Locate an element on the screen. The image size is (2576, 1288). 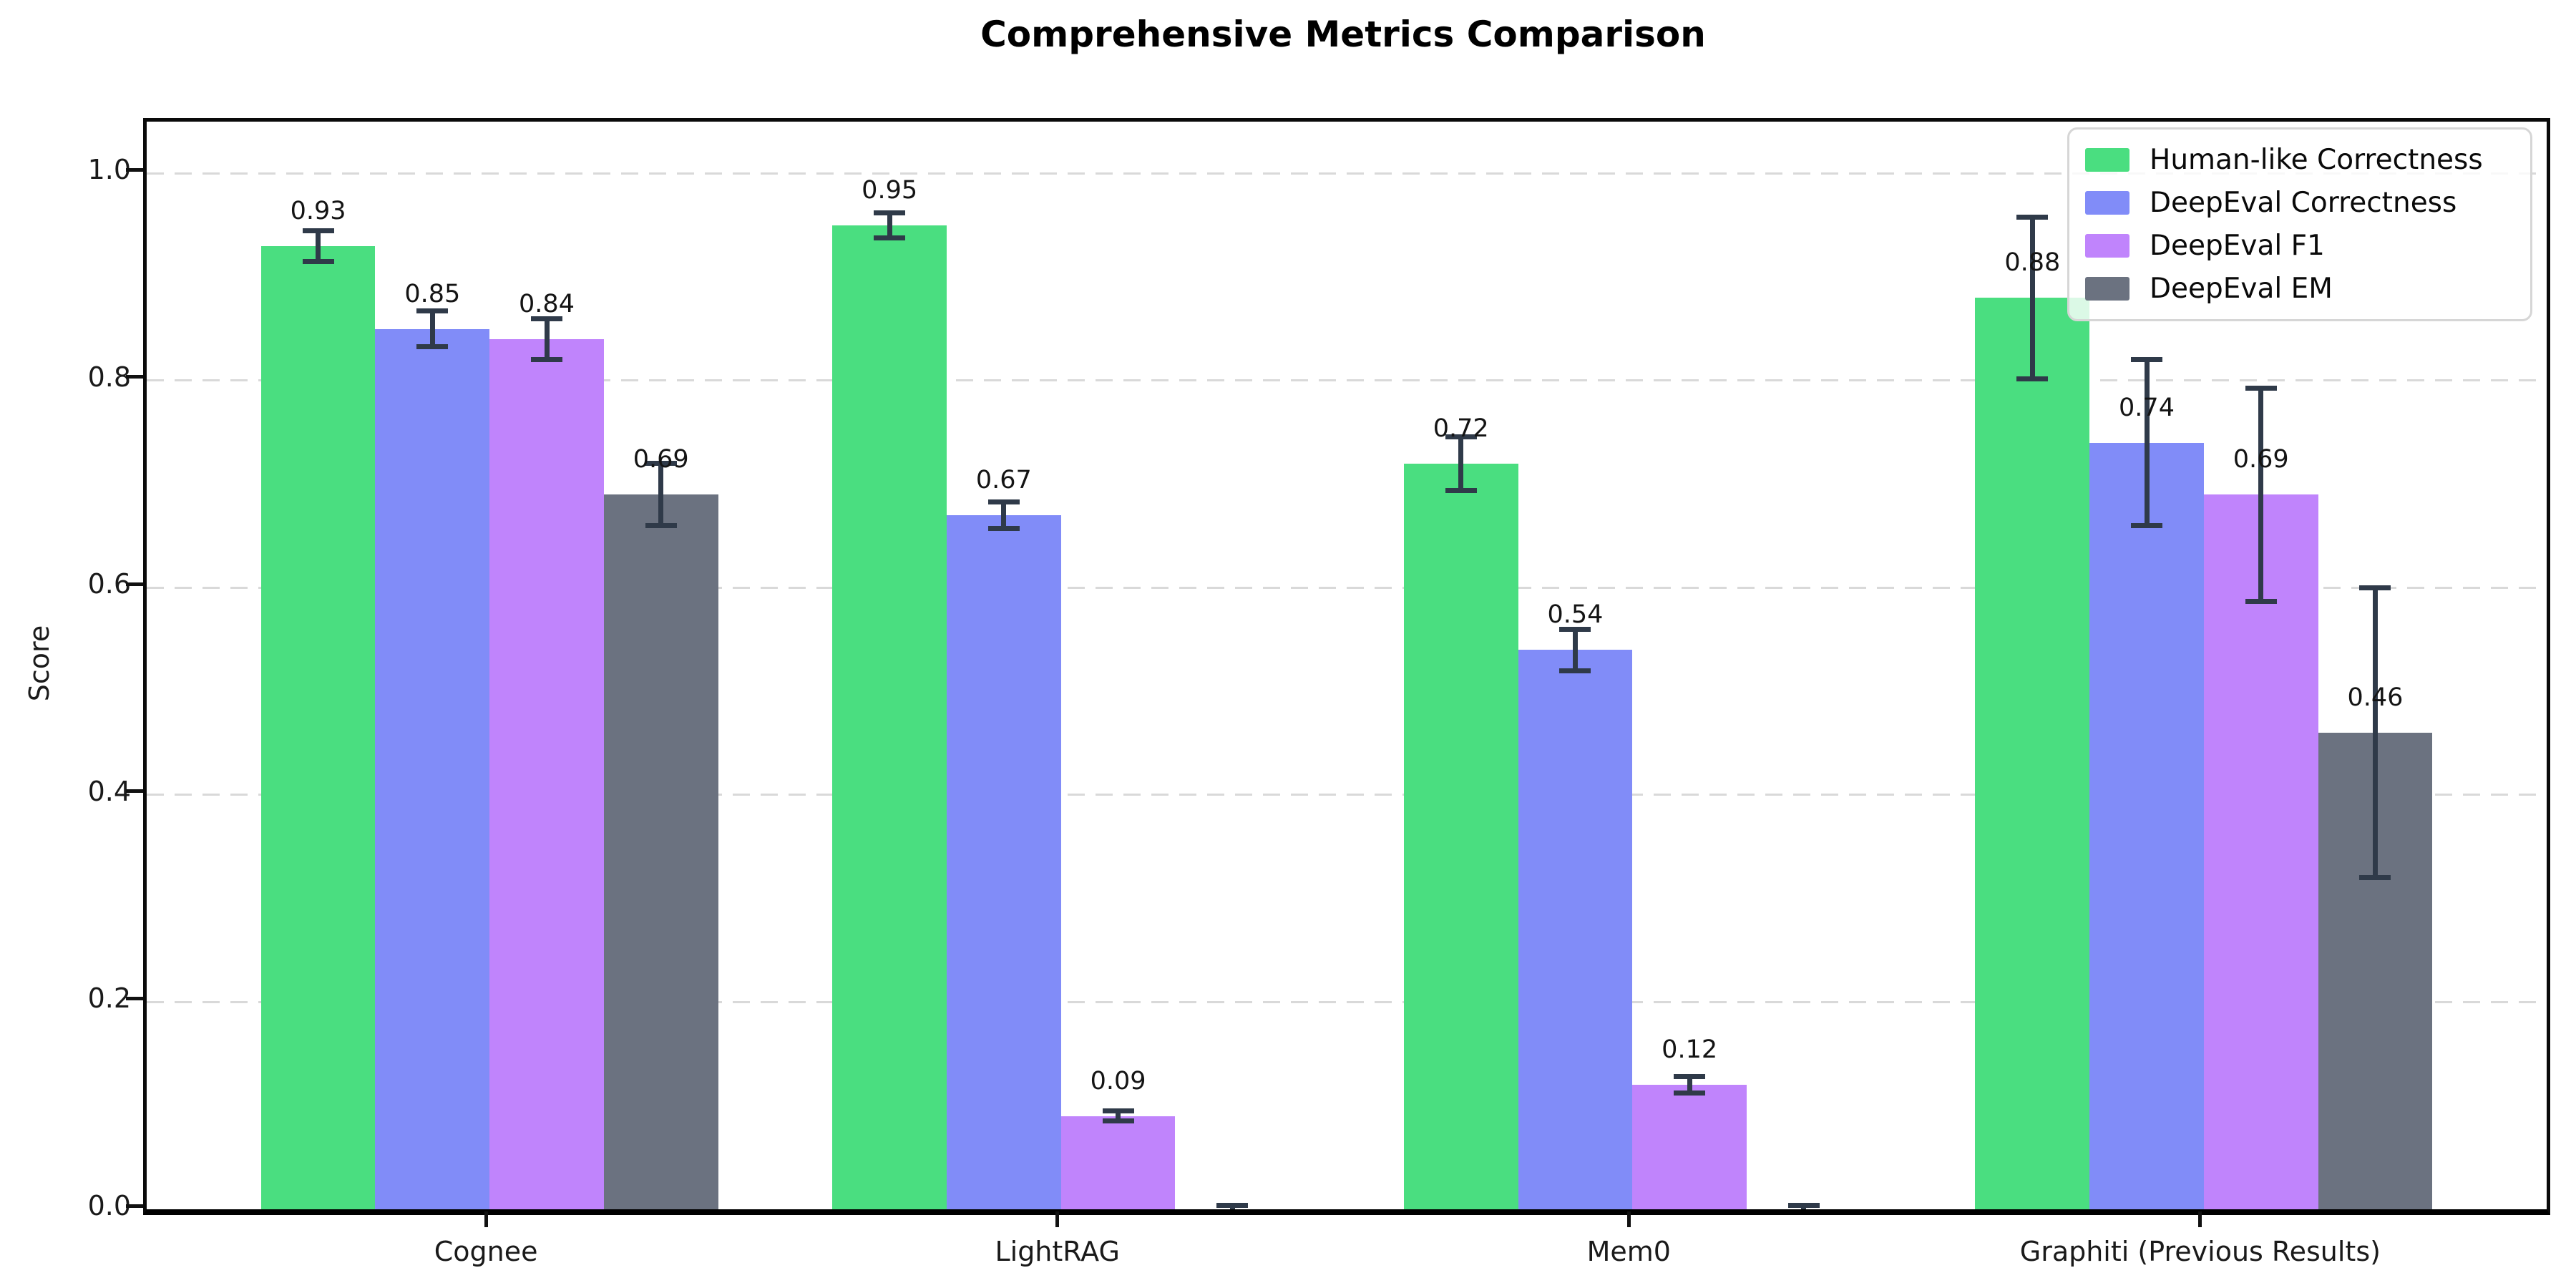
bar-value-label: 0.67 is located at coordinates (1003, 480).